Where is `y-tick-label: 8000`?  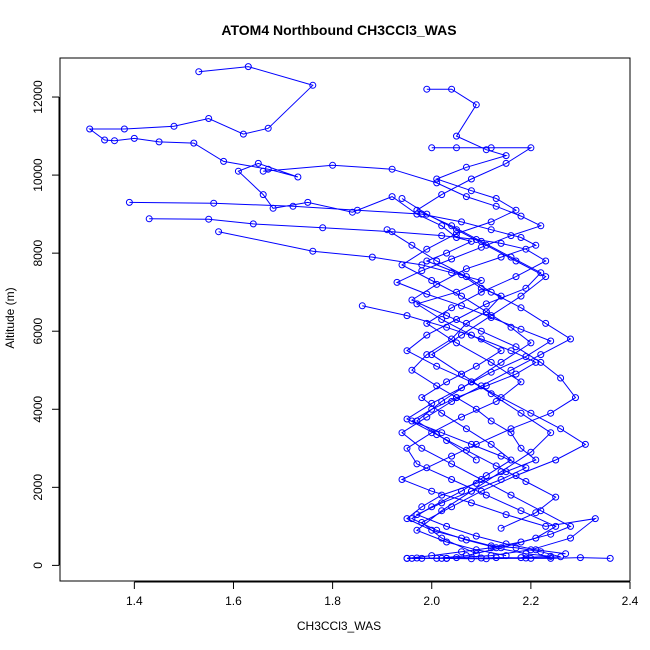 y-tick-label: 8000 is located at coordinates (38, 252).